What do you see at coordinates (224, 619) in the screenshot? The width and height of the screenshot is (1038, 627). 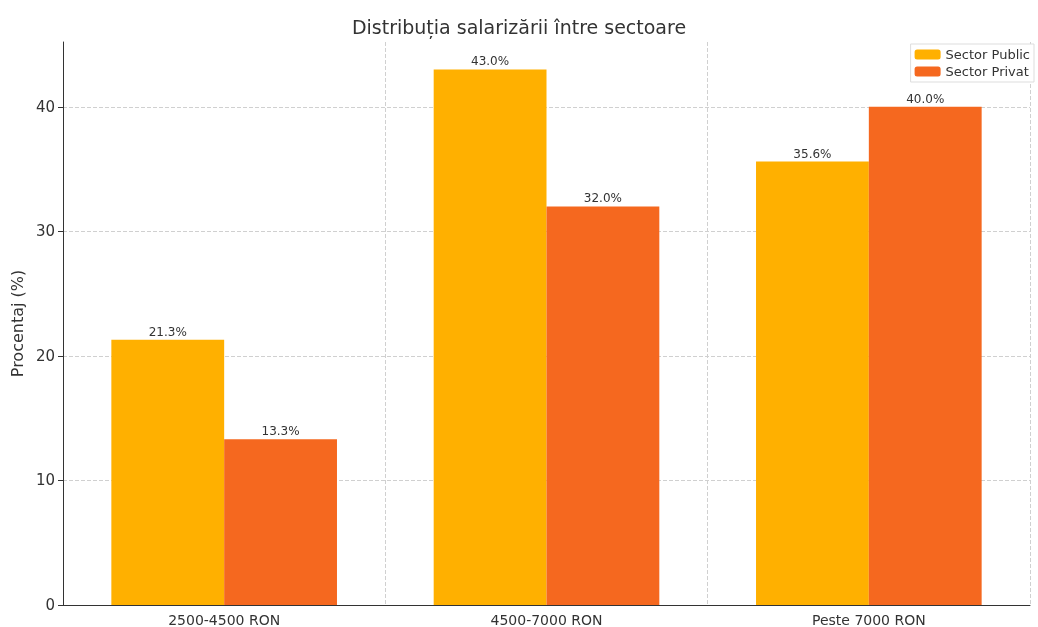 I see `x-tick-label: 2500-4500 RON` at bounding box center [224, 619].